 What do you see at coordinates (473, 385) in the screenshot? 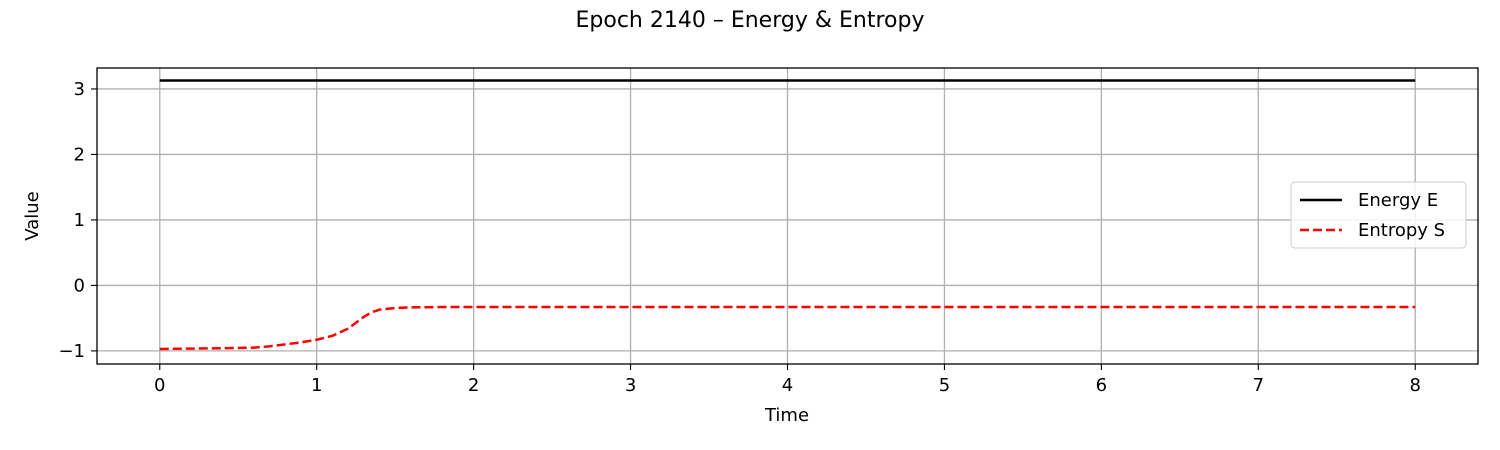
I see `x-tick-label: 2` at bounding box center [473, 385].